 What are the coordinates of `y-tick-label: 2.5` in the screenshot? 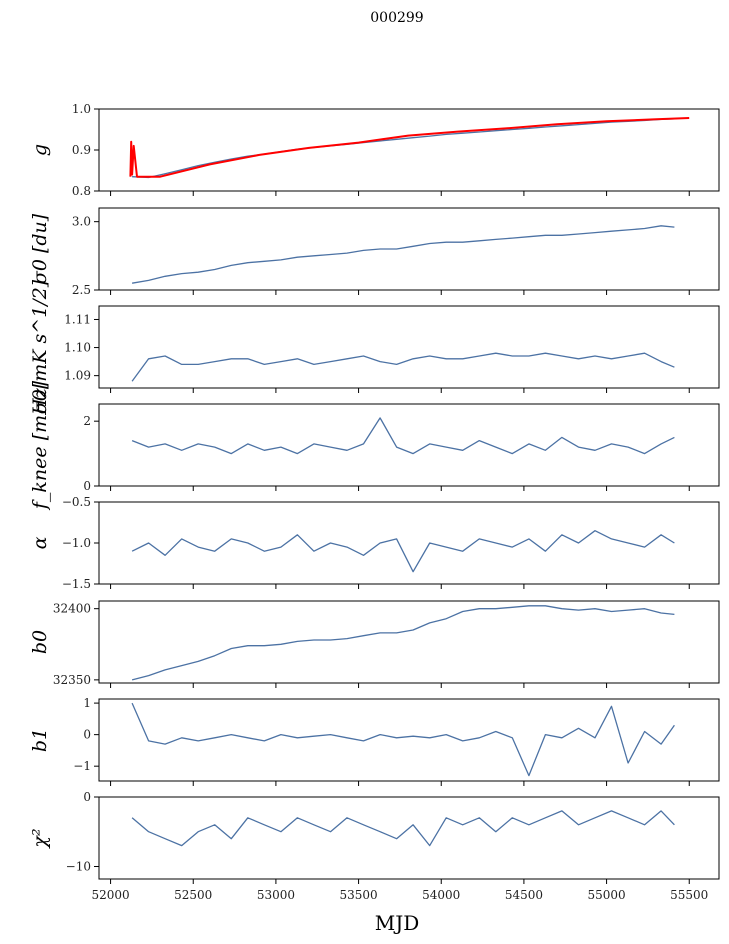 It's located at (81, 290).